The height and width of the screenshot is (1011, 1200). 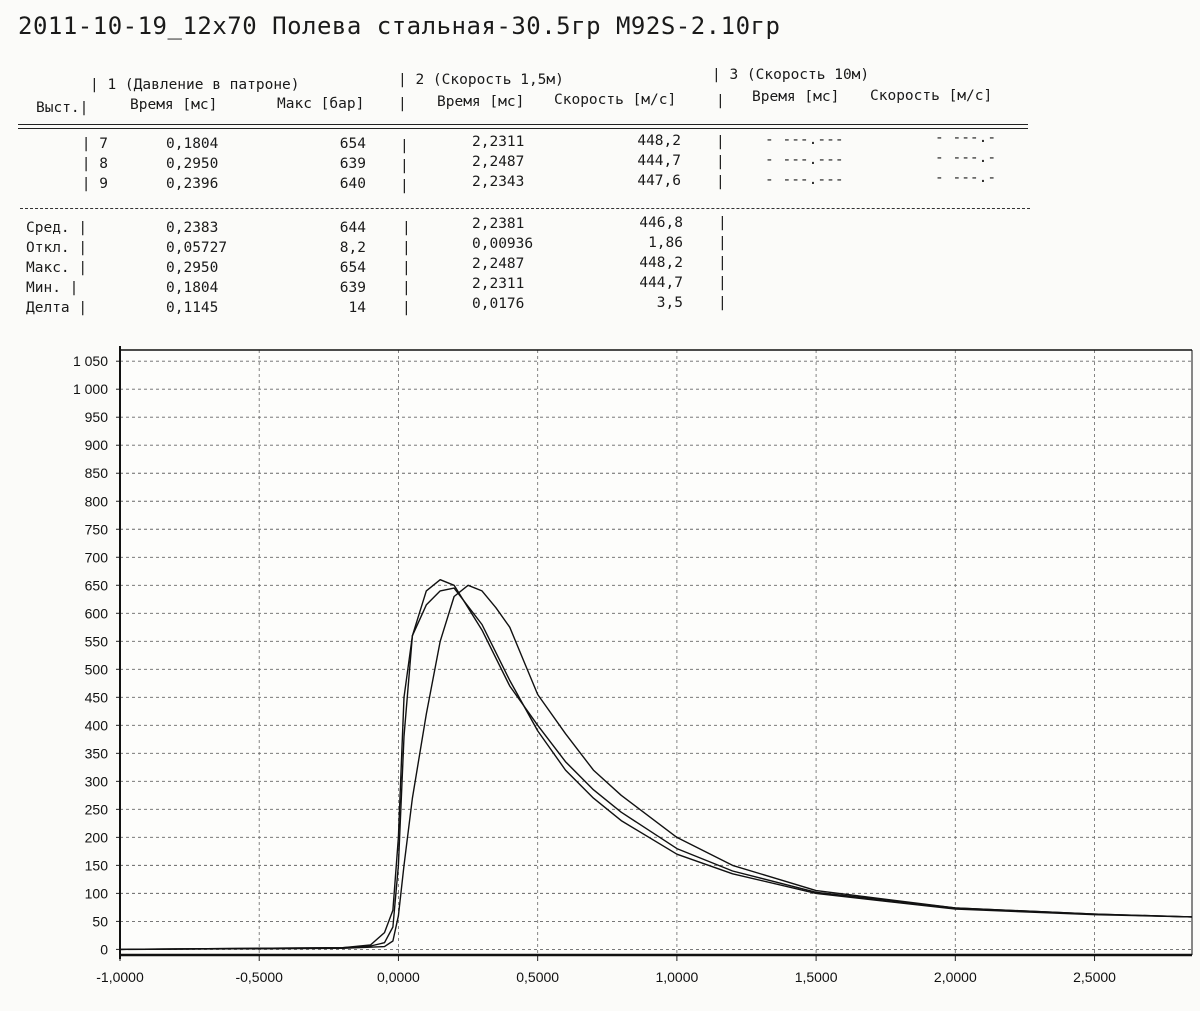 I want to click on stat-pressure-time: 0,1145, so click(x=192, y=308).